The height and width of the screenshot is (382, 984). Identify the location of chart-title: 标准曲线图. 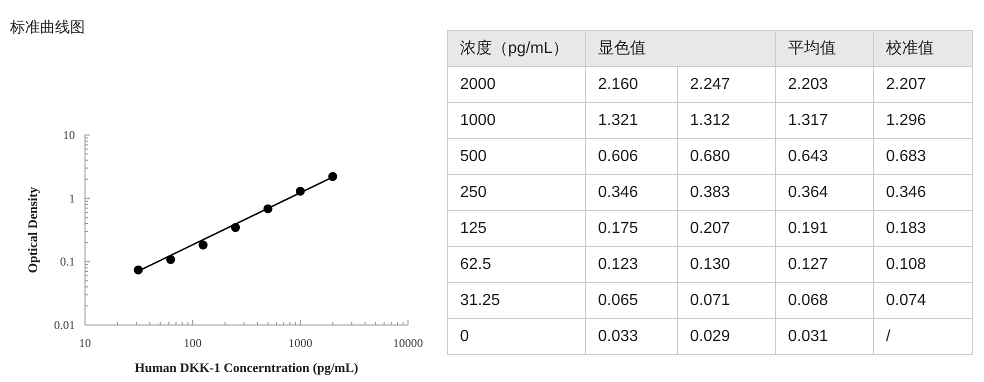
(47, 27).